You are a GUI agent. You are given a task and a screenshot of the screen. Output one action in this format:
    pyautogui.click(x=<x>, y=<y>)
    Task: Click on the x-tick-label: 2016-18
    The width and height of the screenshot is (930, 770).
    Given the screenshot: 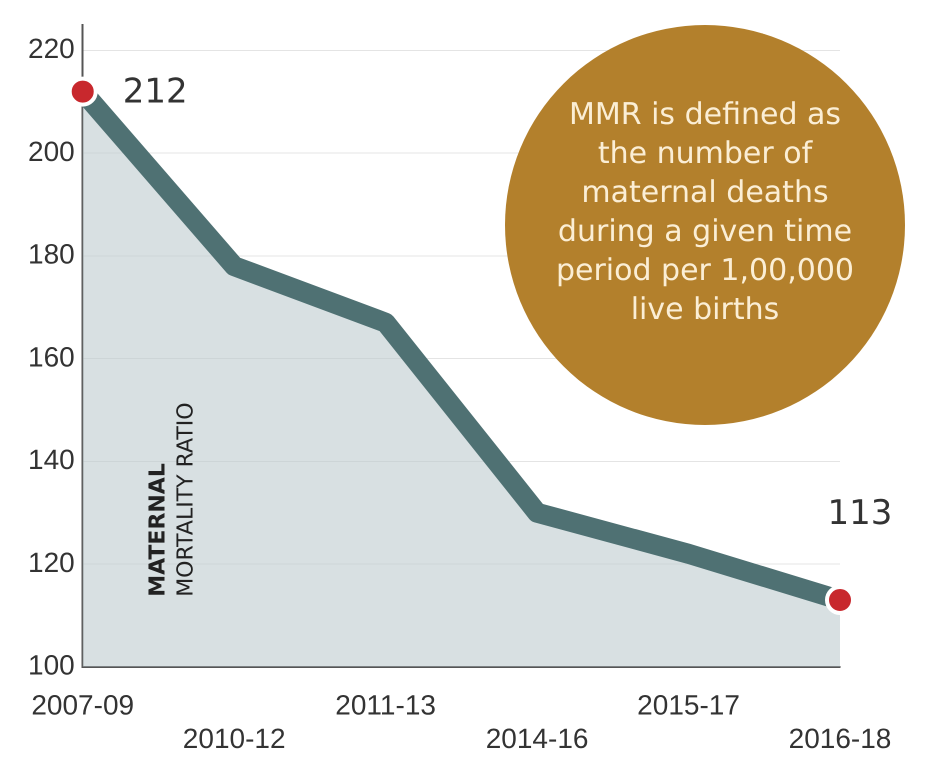 What is the action you would take?
    pyautogui.click(x=840, y=738)
    